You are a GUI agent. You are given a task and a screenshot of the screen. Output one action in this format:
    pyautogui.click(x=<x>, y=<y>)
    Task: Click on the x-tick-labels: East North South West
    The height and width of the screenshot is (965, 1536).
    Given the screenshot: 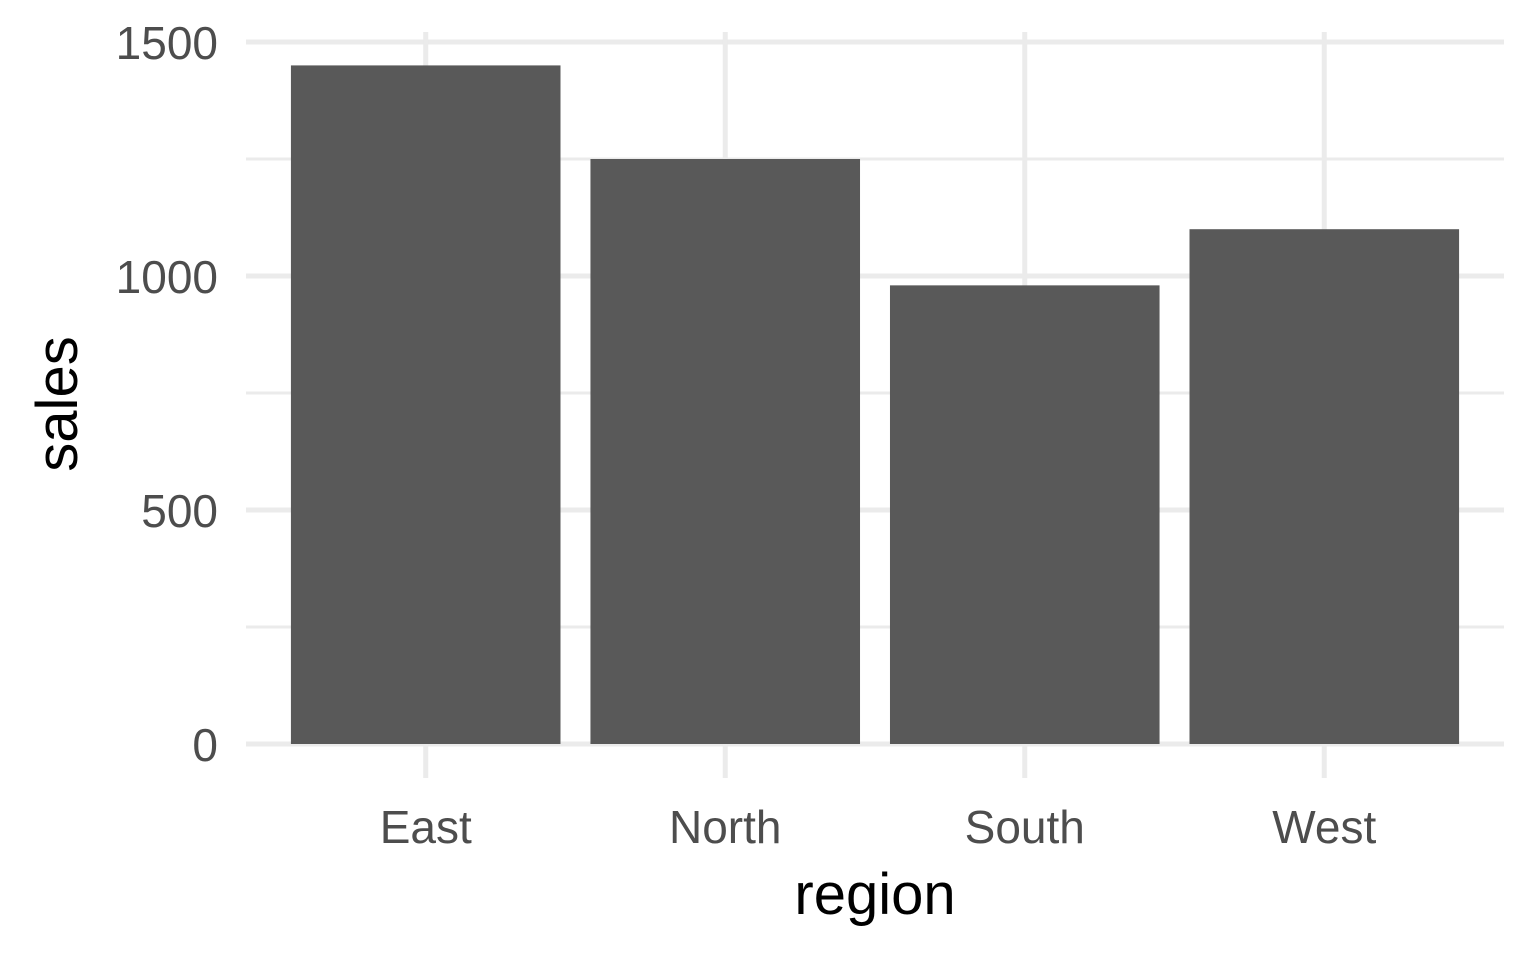 What is the action you would take?
    pyautogui.click(x=878, y=827)
    